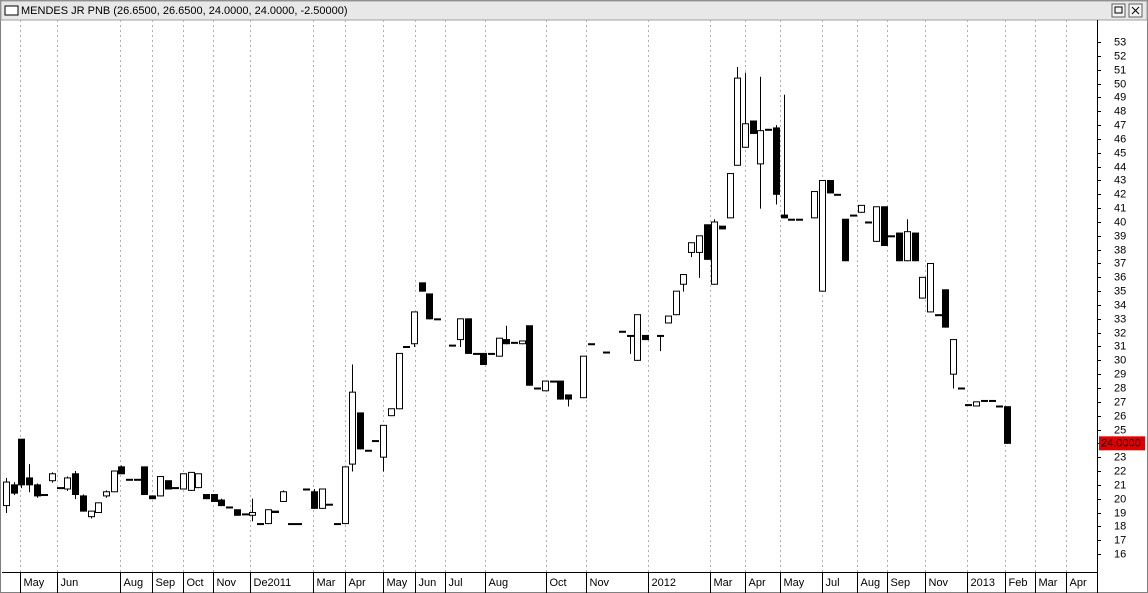 This screenshot has width=1148, height=593. Describe the element at coordinates (983, 583) in the screenshot. I see `x-tick-label: 2013` at that location.